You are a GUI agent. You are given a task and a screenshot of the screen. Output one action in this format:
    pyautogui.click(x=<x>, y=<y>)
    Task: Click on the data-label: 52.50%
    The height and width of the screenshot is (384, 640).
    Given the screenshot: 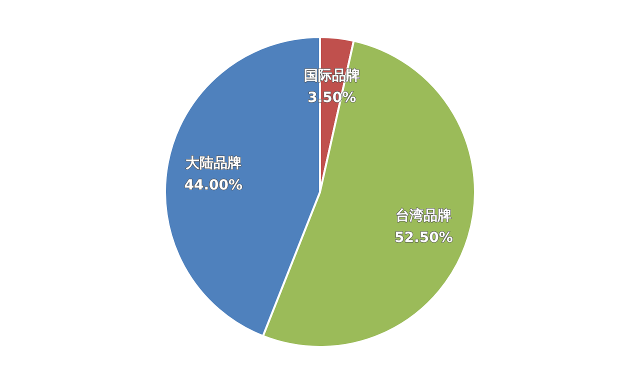 What is the action you would take?
    pyautogui.click(x=423, y=238)
    